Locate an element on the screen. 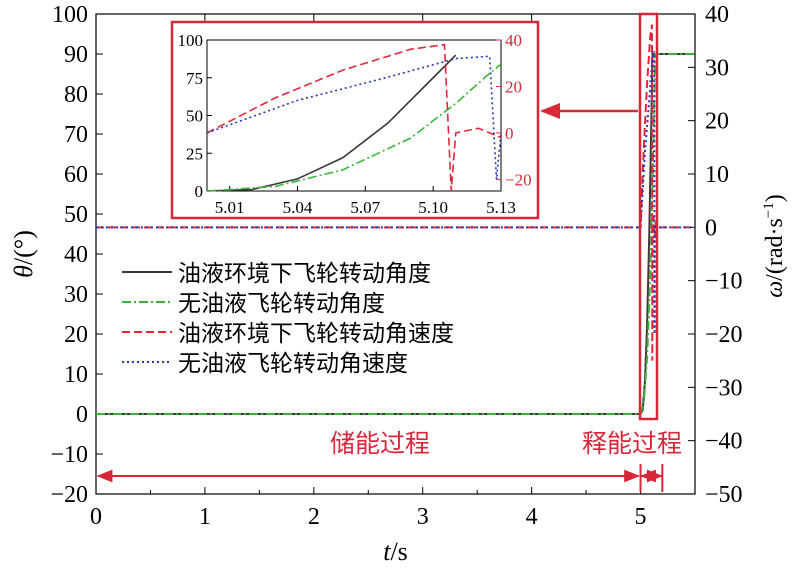 This screenshot has width=800, height=571. inset-y-right-tick-label: 0 is located at coordinates (509, 133).